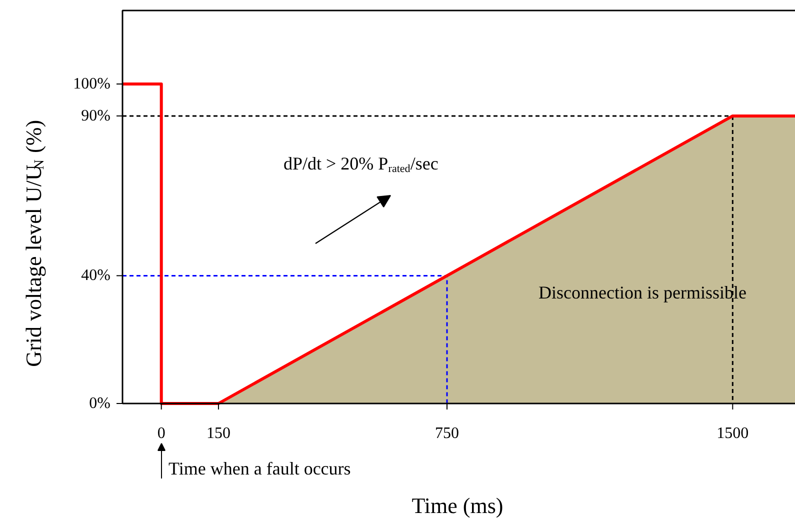 This screenshot has height=524, width=795. Describe the element at coordinates (732, 433) in the screenshot. I see `x-tick-label: 1500` at that location.